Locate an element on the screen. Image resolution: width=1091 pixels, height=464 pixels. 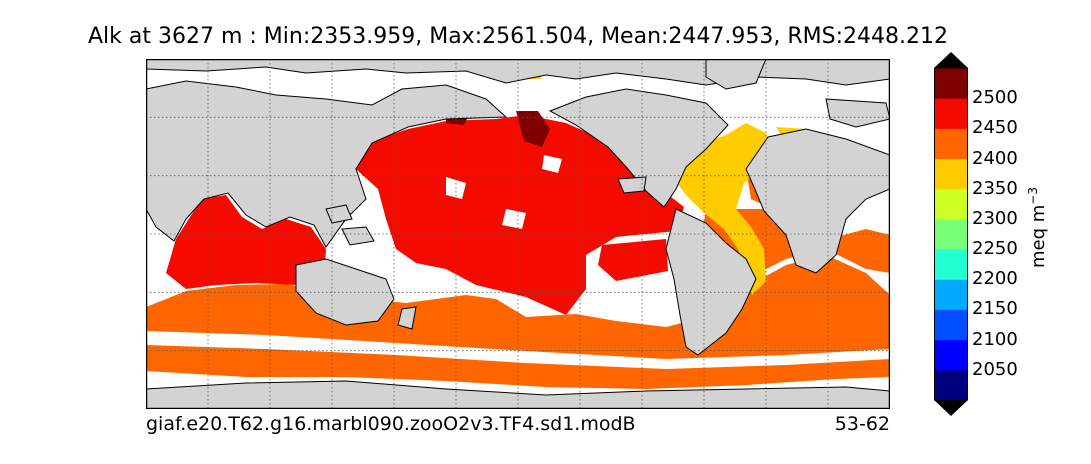
colorbar is located at coordinates (951, 234).